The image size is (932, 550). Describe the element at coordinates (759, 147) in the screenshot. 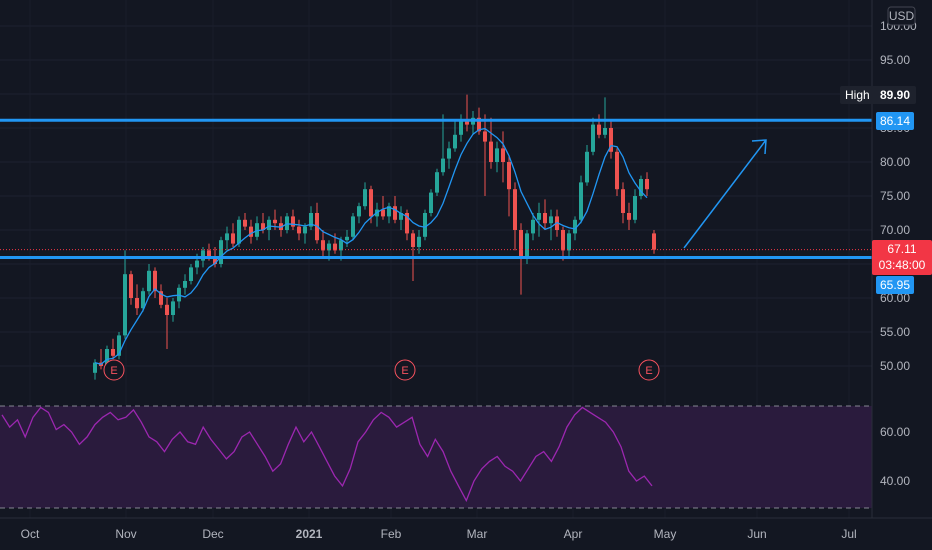

I see `trend-arrow-head` at that location.